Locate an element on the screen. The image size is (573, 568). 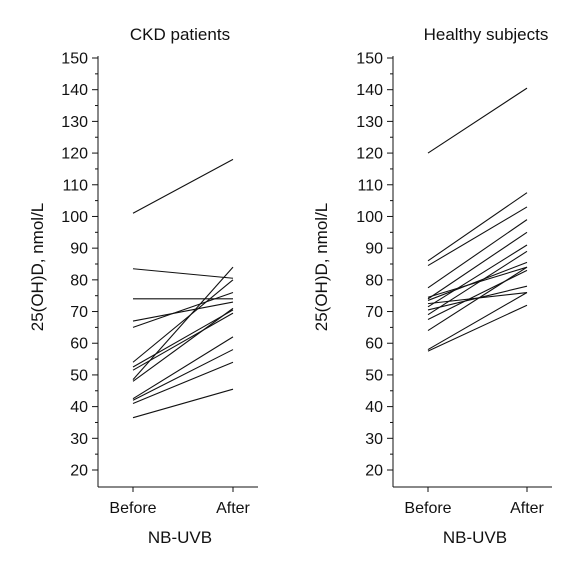
panel-title: Healthy subjects is located at coordinates (486, 34).